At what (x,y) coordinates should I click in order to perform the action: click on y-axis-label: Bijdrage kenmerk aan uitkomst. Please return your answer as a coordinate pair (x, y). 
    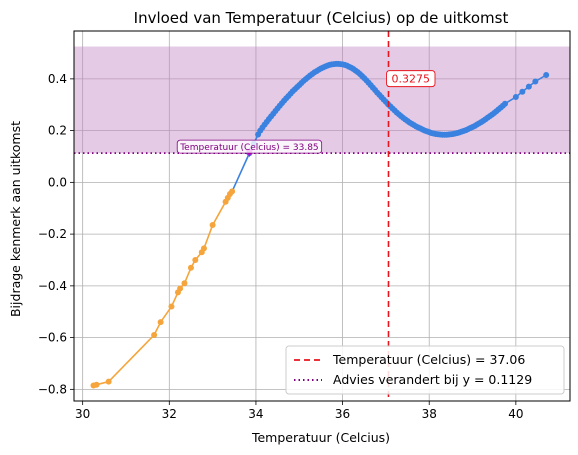
    Looking at the image, I should click on (15, 219).